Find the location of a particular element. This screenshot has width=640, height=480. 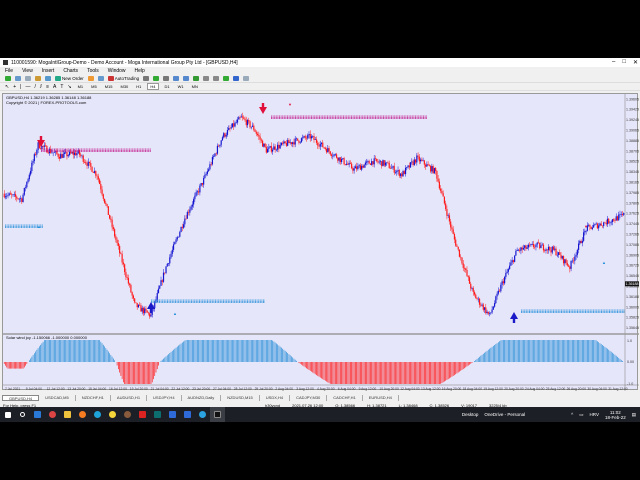

app-v-icon is located at coordinates (157, 414).